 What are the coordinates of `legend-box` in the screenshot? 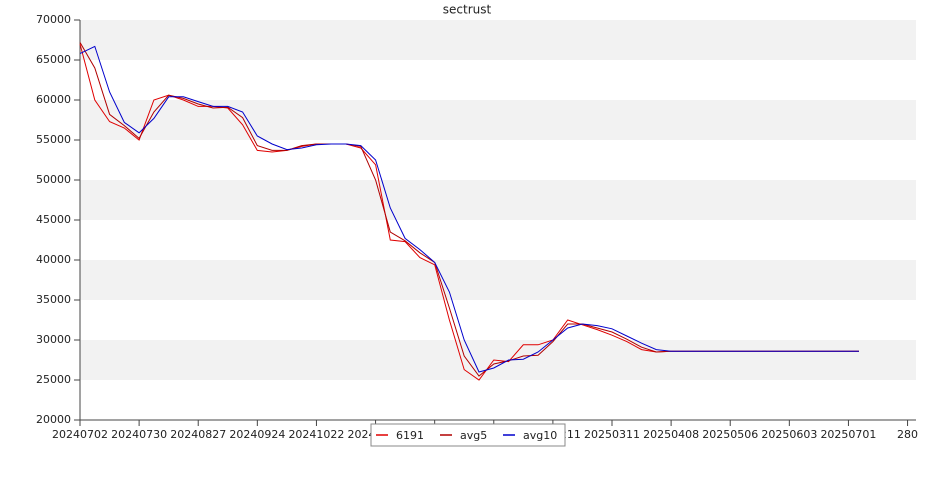 It's located at (468, 435).